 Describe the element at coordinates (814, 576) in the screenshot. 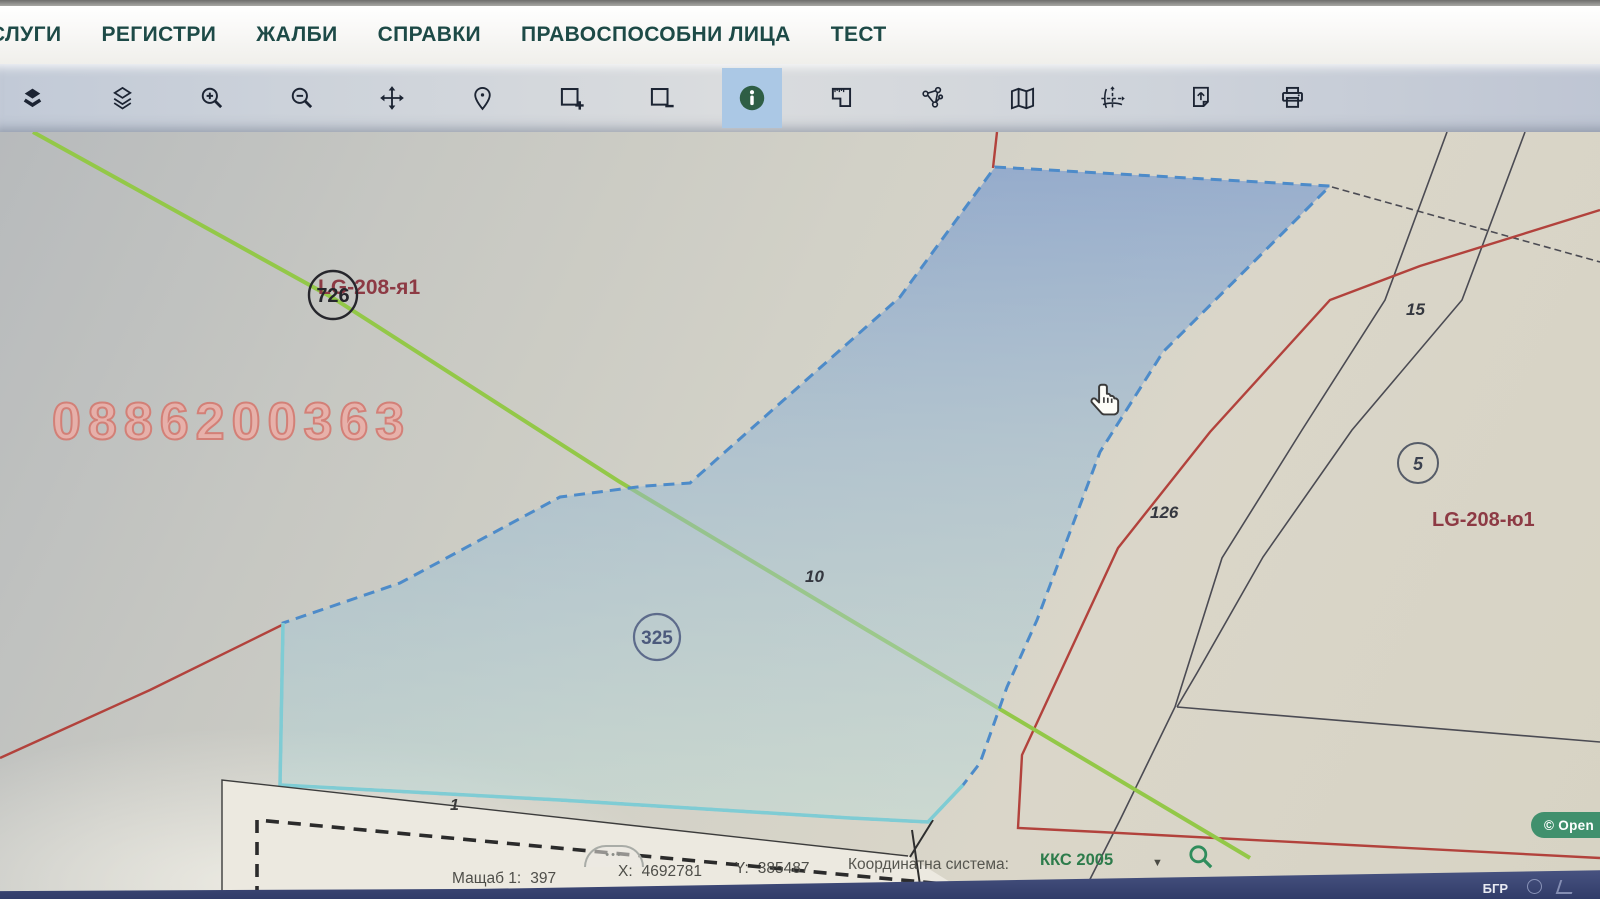

I see `parcel-10-label: 10` at that location.